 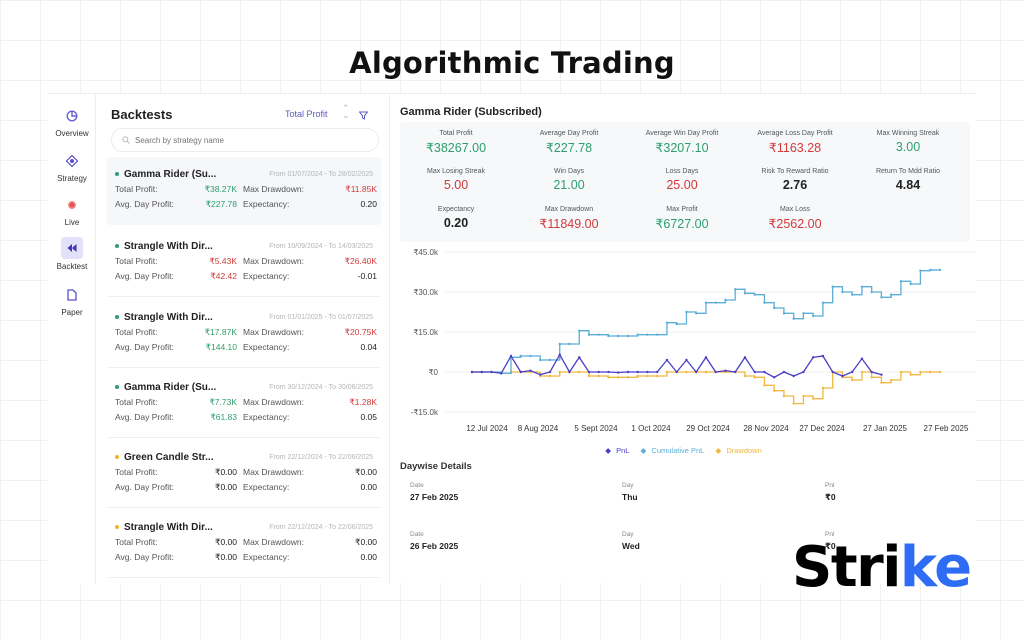 I want to click on nav-item-paper: Paper, so click(x=72, y=301).